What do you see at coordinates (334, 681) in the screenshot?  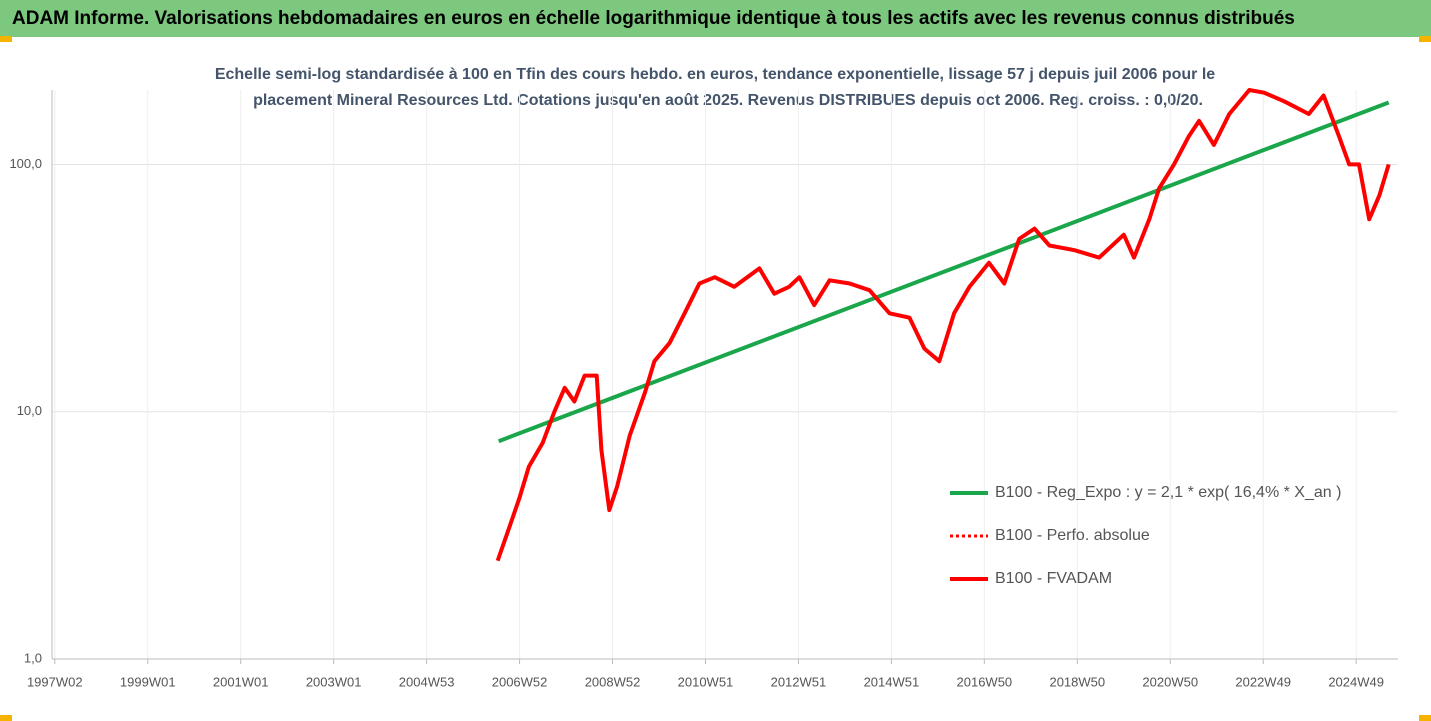 I see `x-tick-label: 2003W01` at bounding box center [334, 681].